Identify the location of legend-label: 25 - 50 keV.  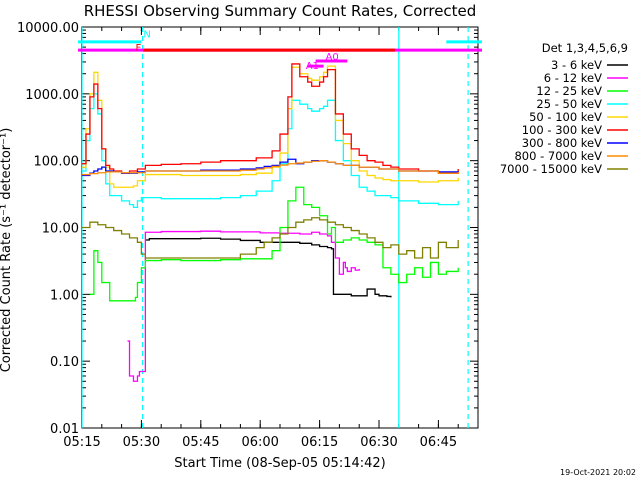
(569, 104).